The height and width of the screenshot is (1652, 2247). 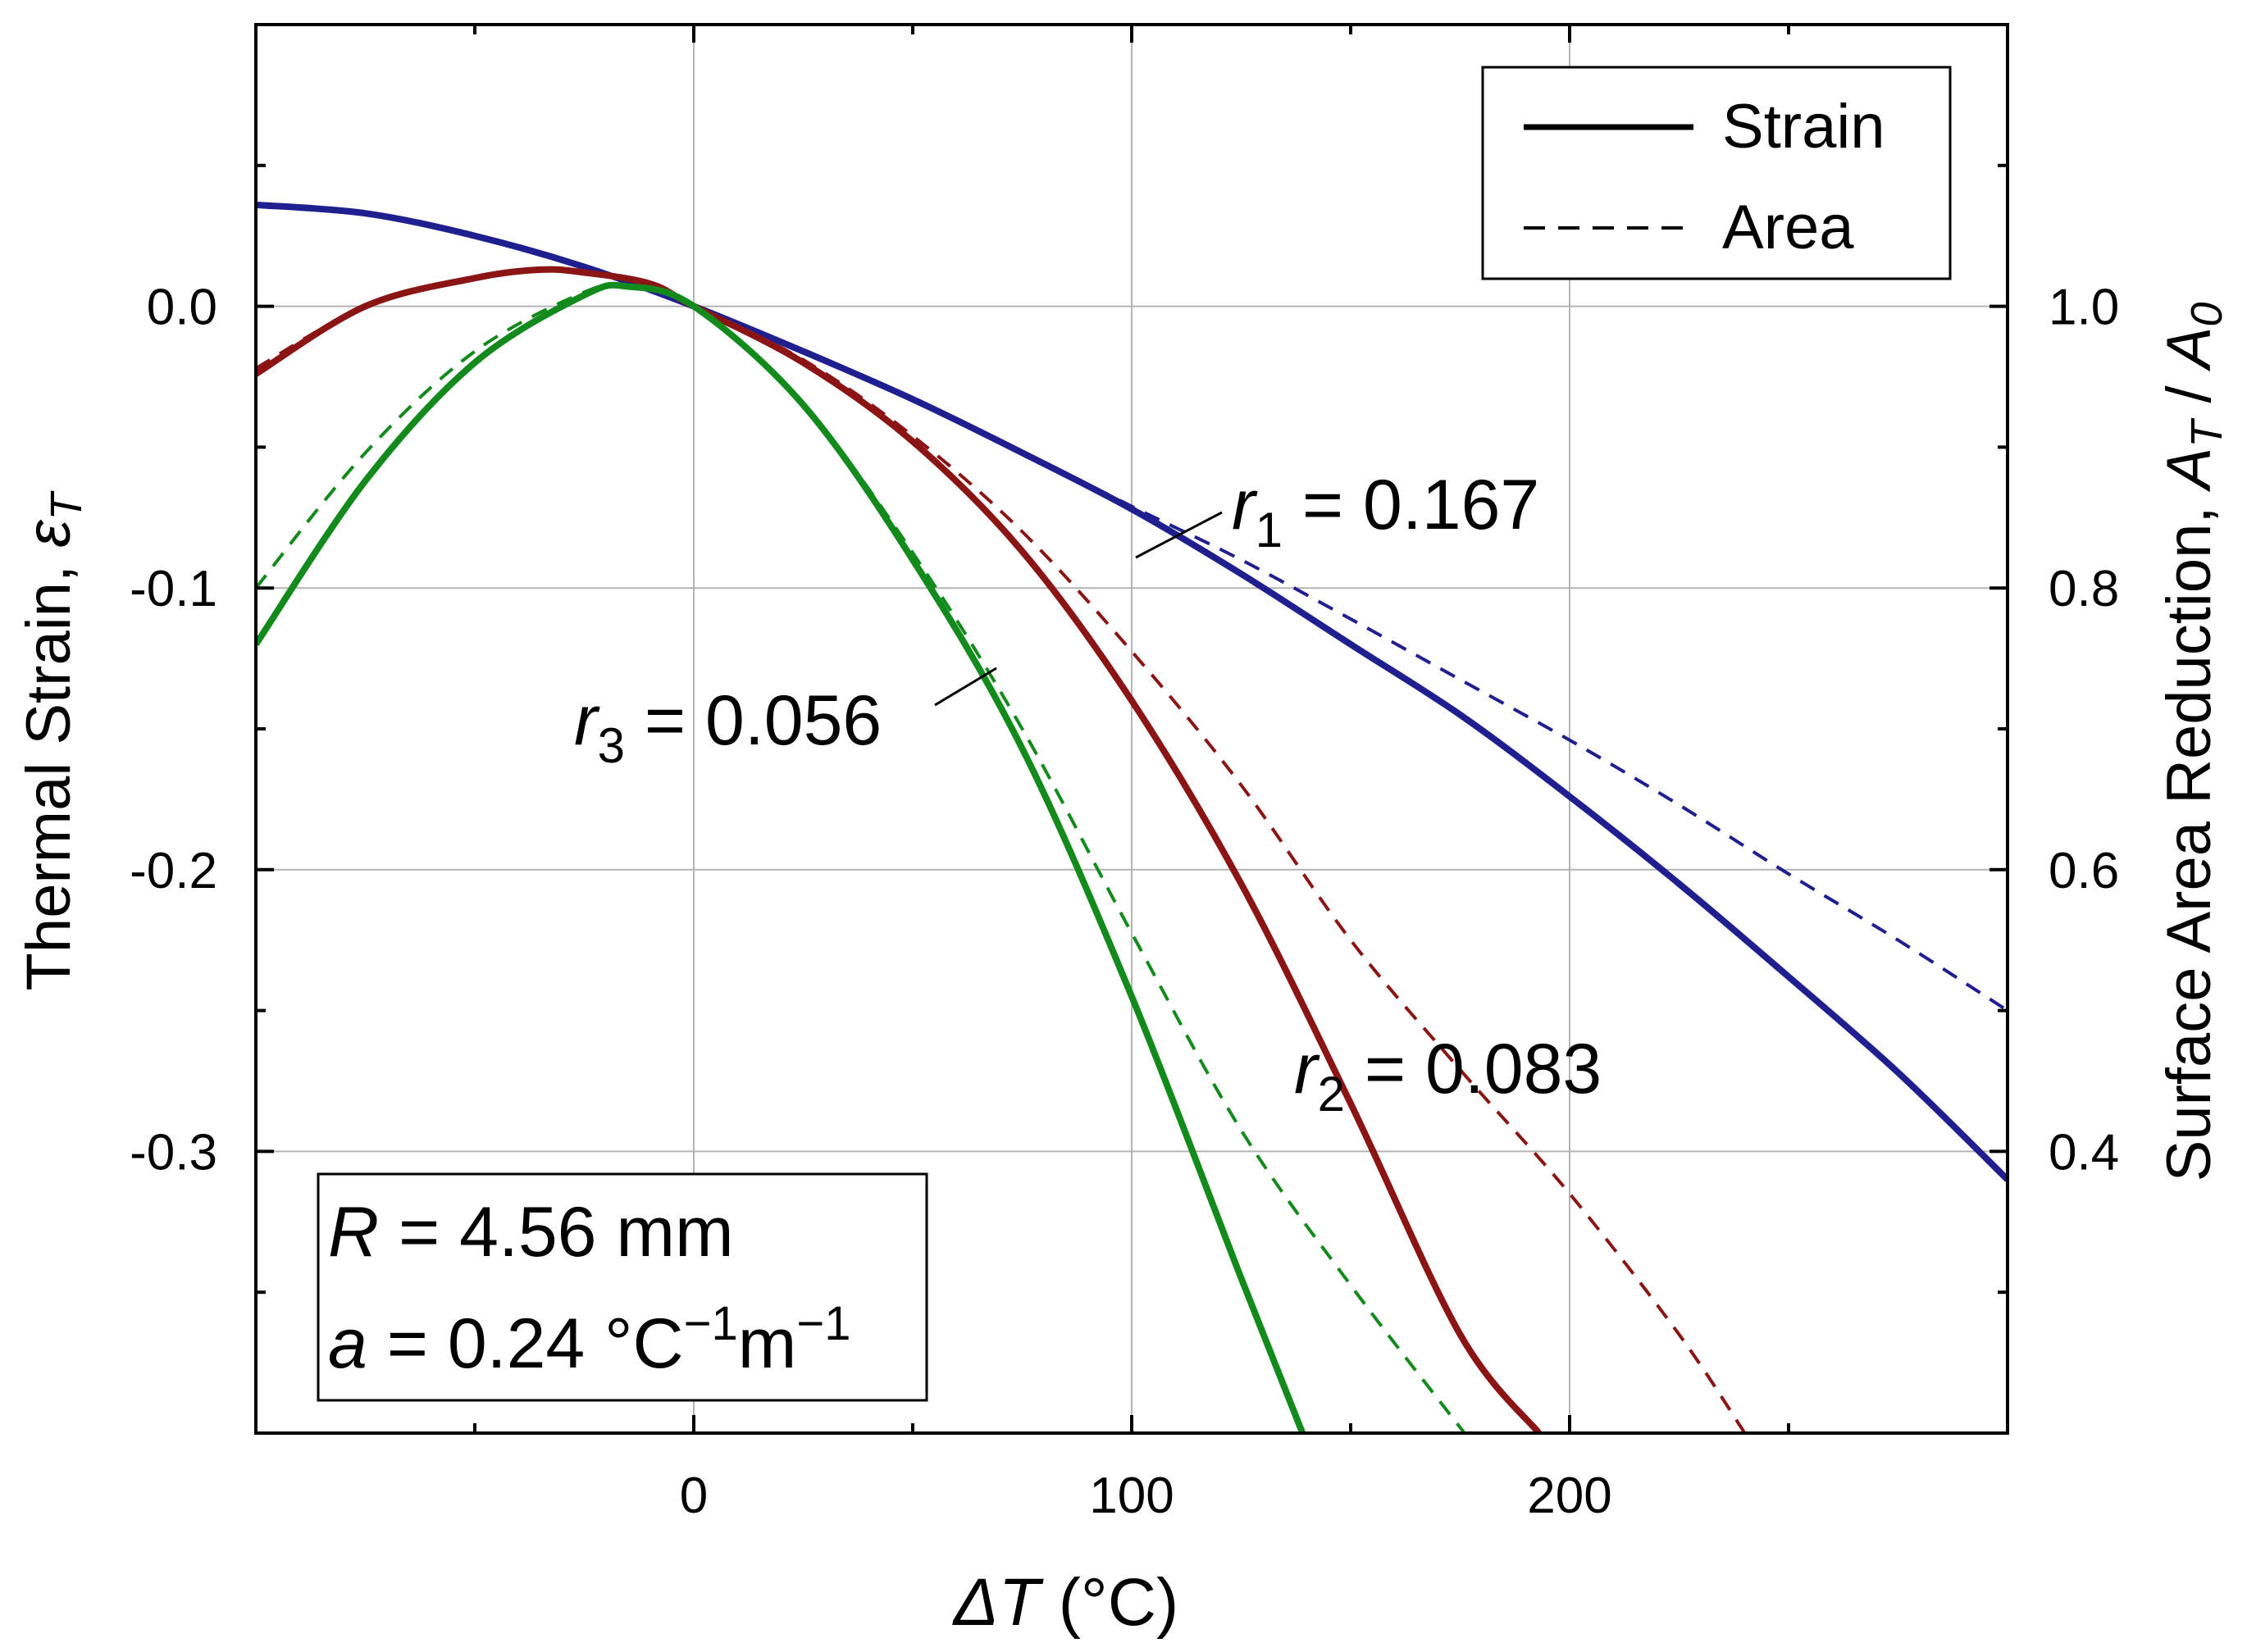 I want to click on y-right-label-T: T, so click(x=2207, y=433).